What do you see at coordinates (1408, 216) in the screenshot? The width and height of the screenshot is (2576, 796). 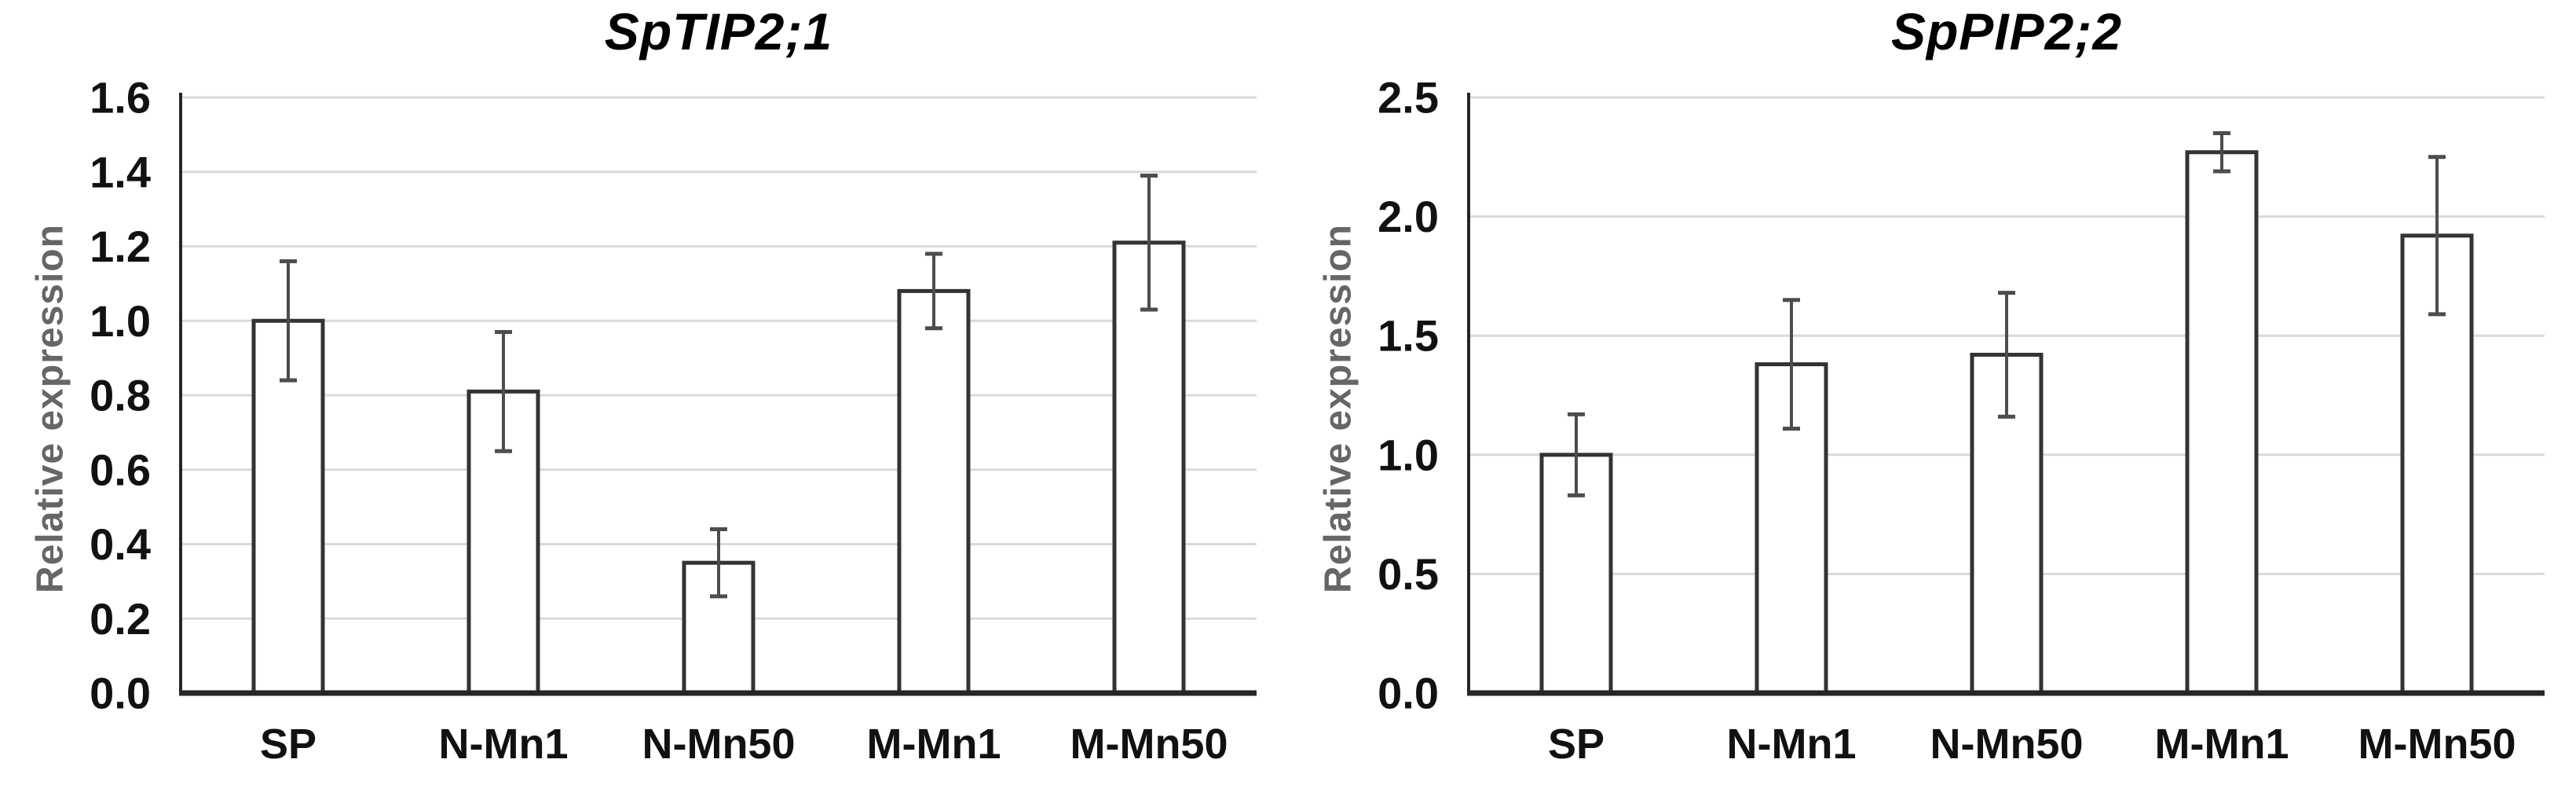 I see `y-tick-label: 2.0` at bounding box center [1408, 216].